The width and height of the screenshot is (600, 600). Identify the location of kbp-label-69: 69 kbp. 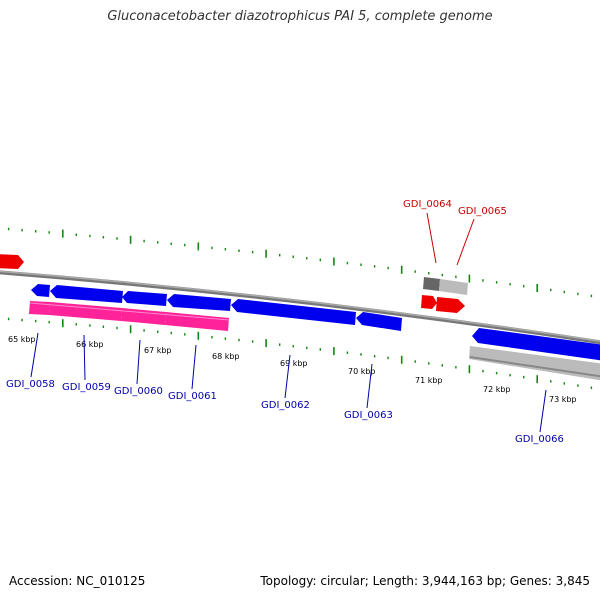
(294, 363).